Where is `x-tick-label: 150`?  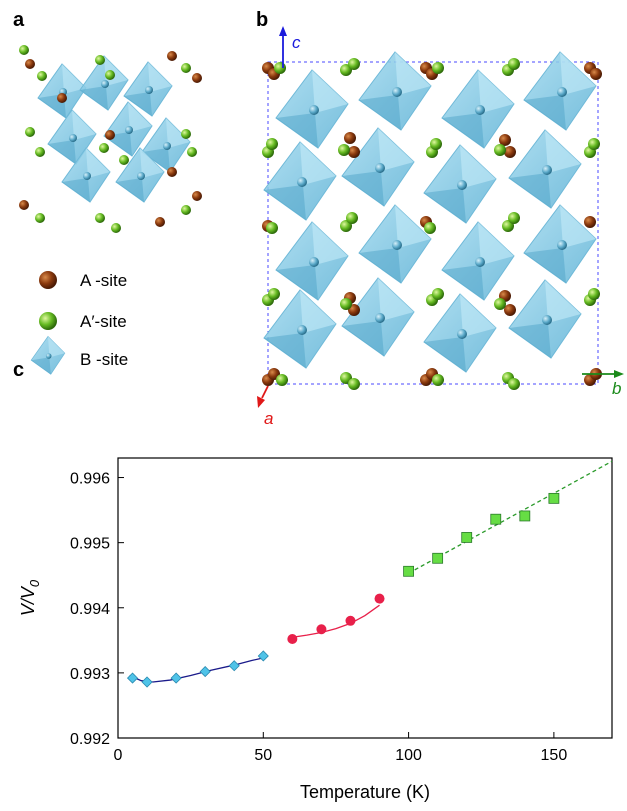 x-tick-label: 150 is located at coordinates (554, 755).